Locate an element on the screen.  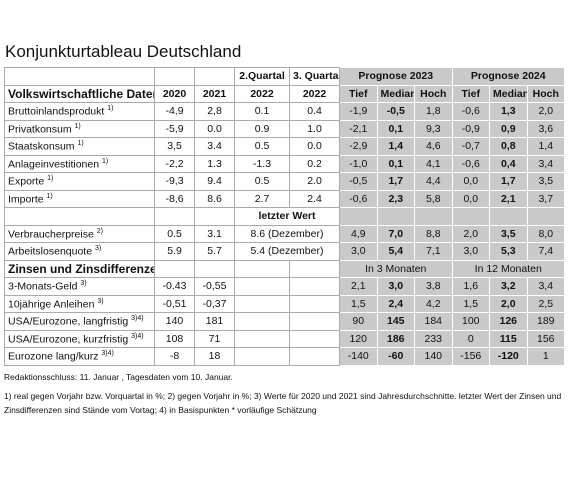
label-text: Verbraucherpreise is located at coordinates (51, 234).